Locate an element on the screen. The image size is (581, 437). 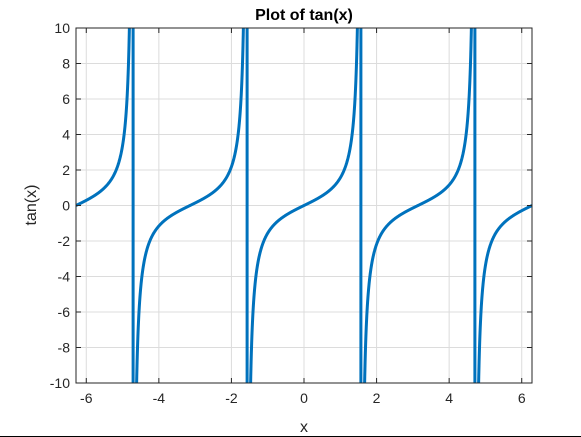
y-tick-label: 10 is located at coordinates (62, 28).